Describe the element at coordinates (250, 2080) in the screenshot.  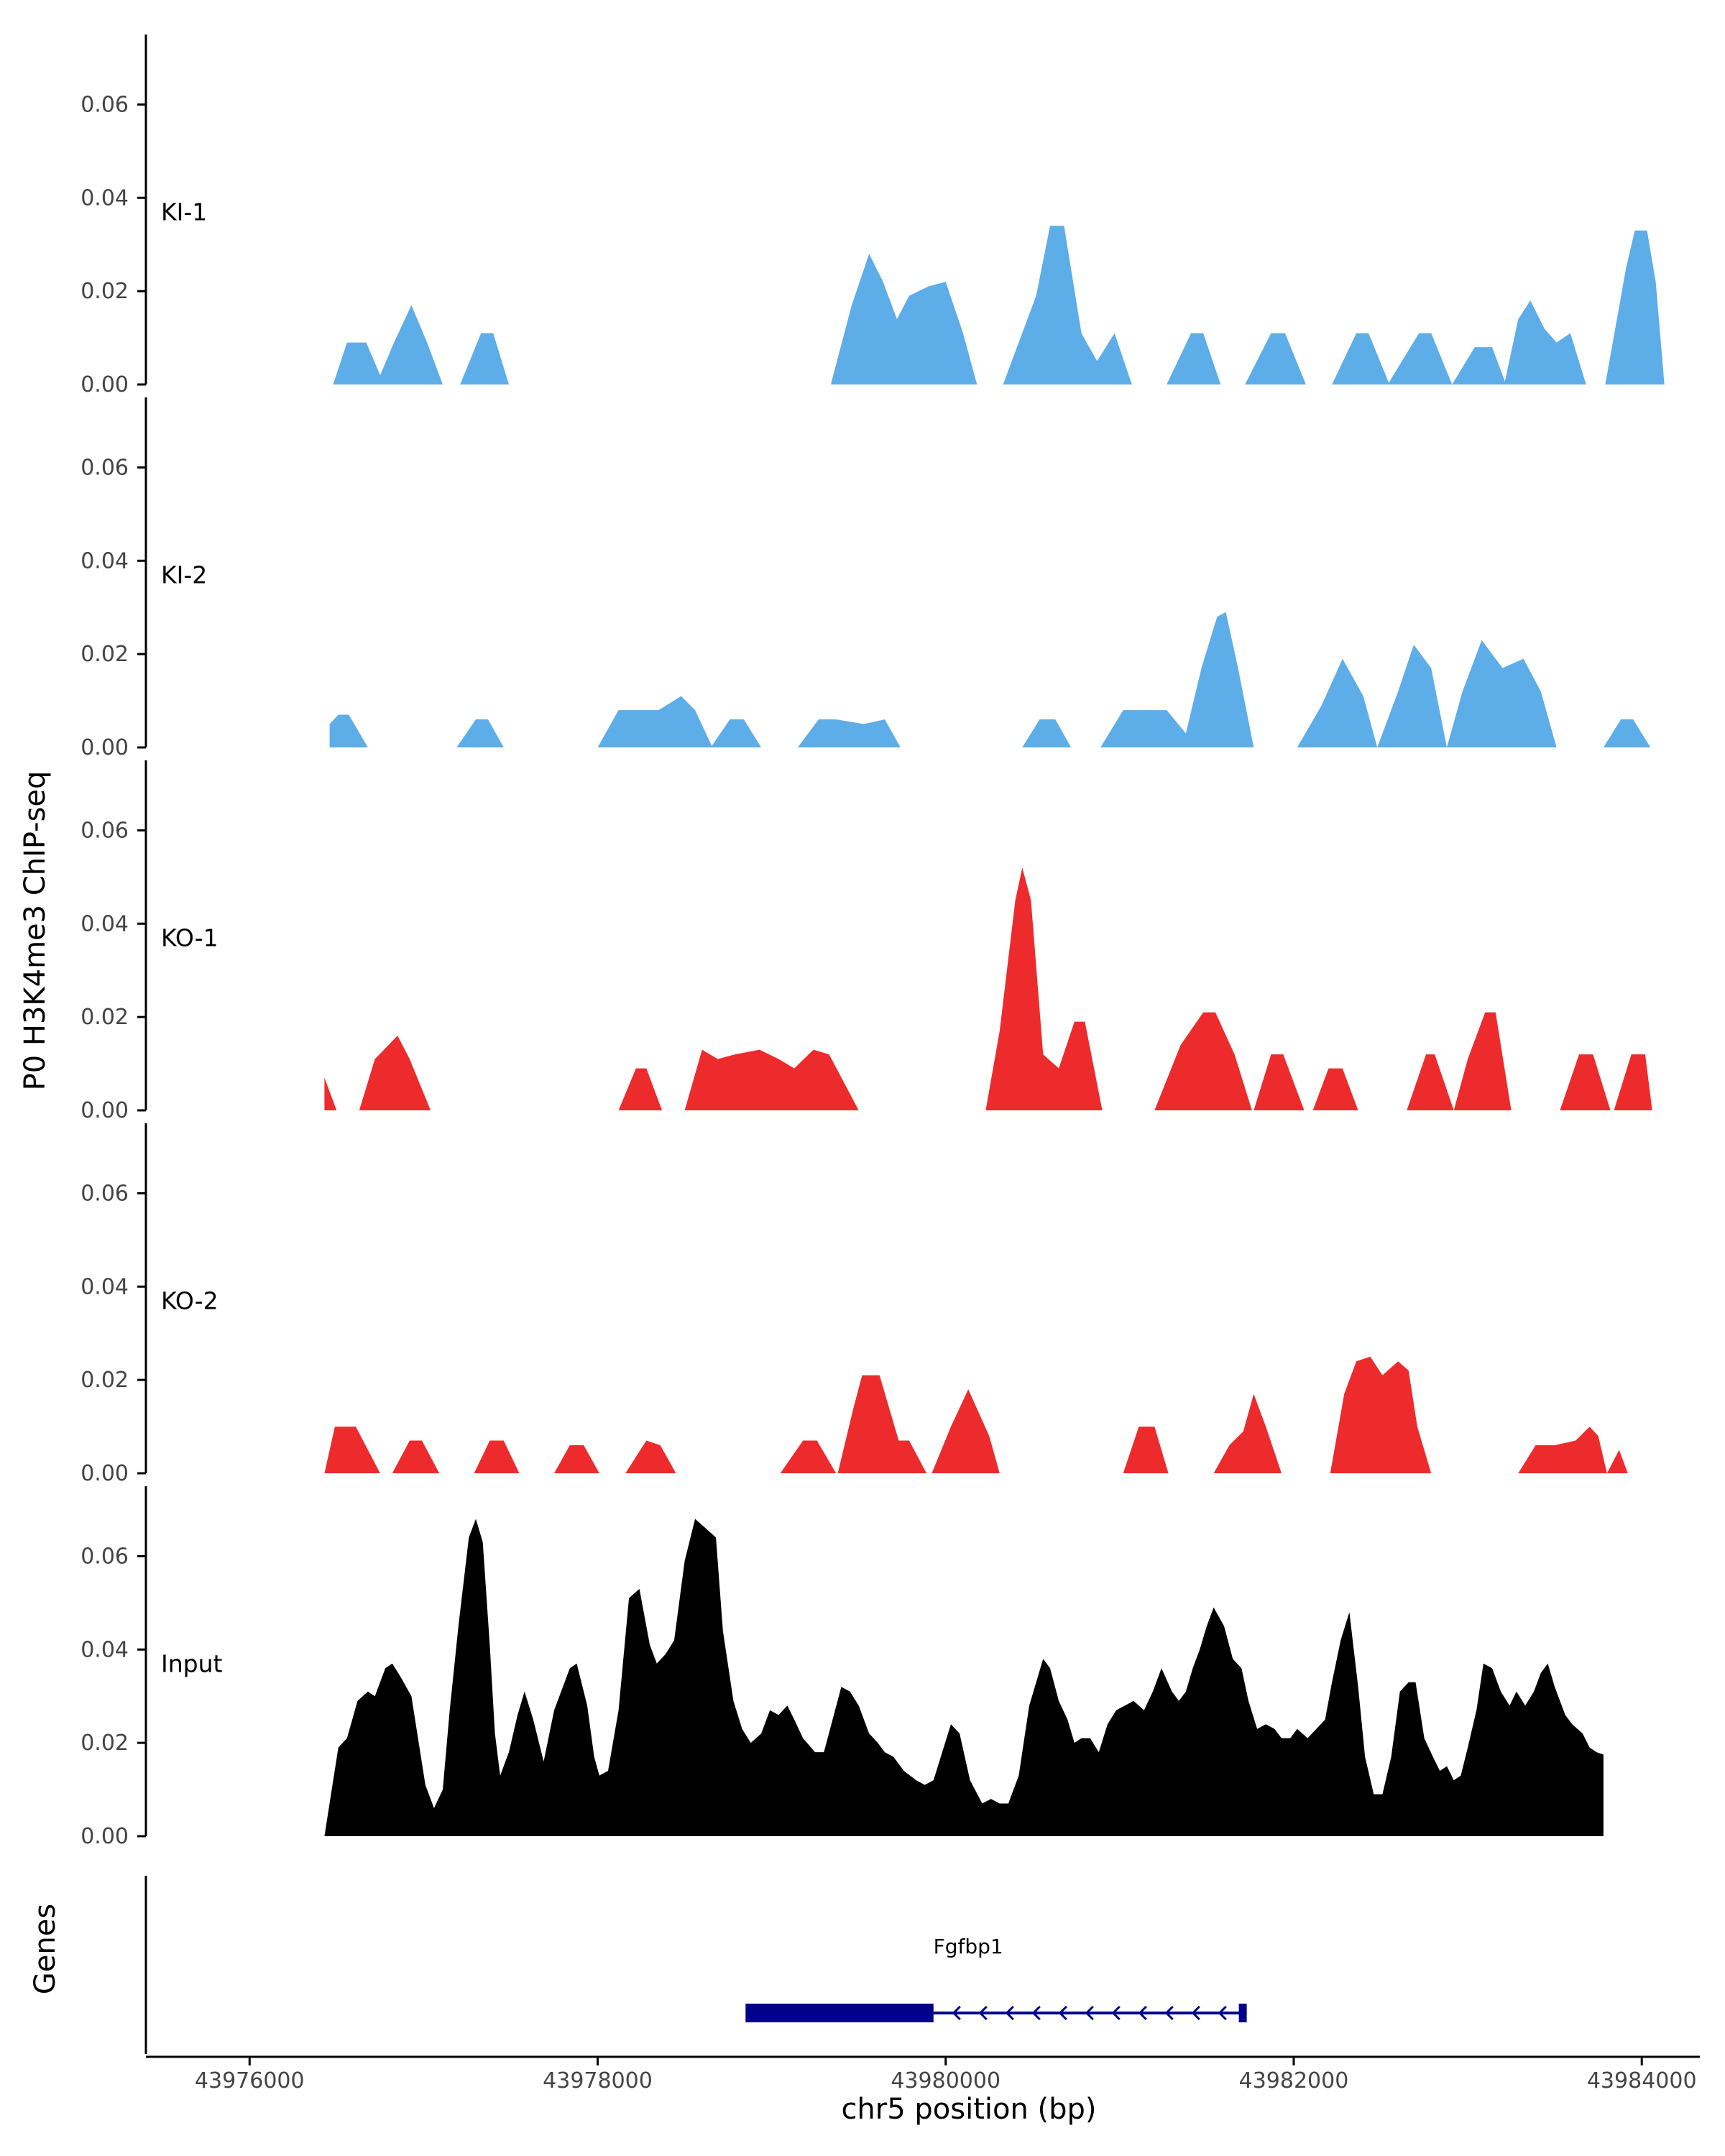
I see `x-tick-label: 43976000` at that location.